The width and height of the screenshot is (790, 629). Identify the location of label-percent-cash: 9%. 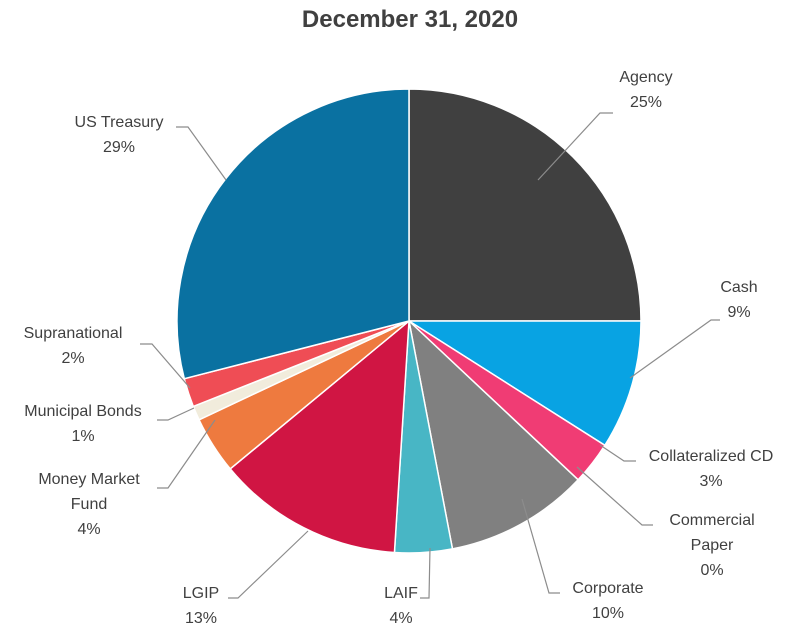
(738, 312).